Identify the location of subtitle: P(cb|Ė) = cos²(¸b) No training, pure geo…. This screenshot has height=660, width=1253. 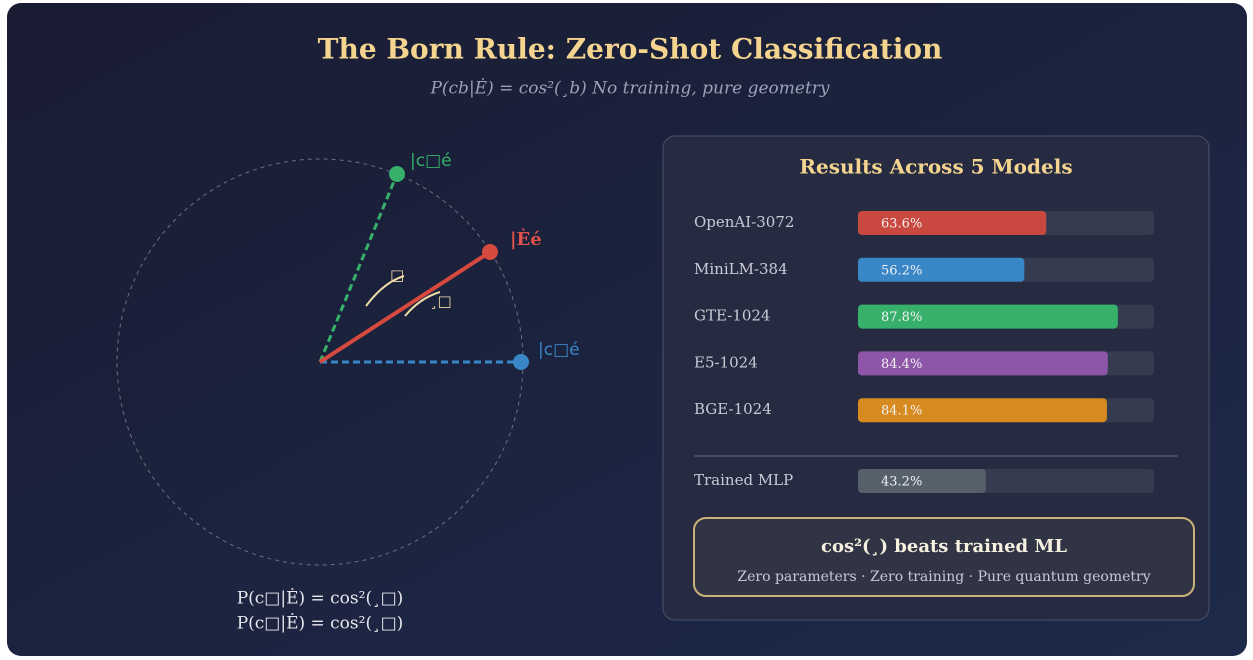
(629, 88).